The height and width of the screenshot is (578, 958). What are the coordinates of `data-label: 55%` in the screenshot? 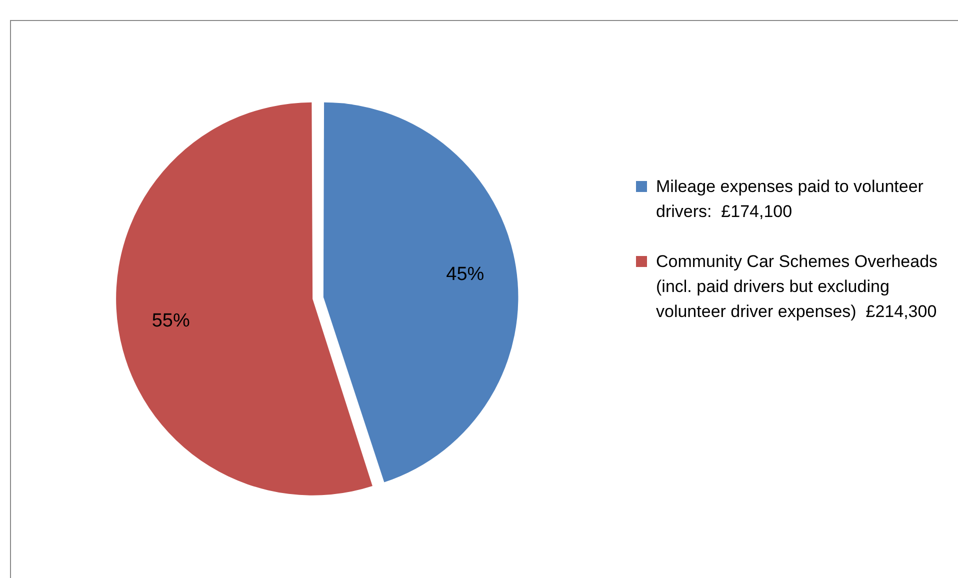 It's located at (171, 321).